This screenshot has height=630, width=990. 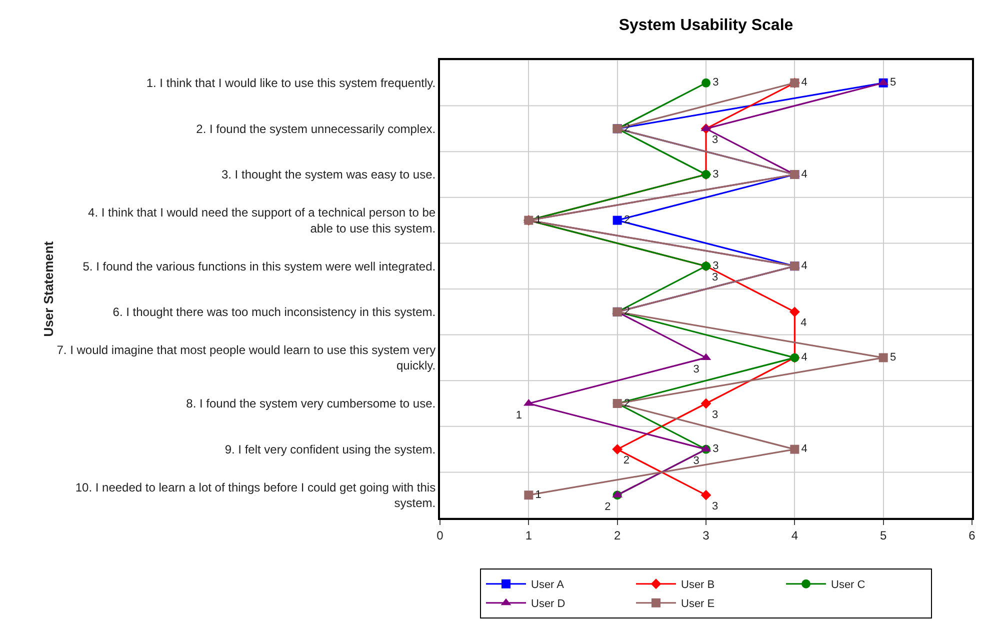 I want to click on x-tick-label: 2, so click(x=617, y=535).